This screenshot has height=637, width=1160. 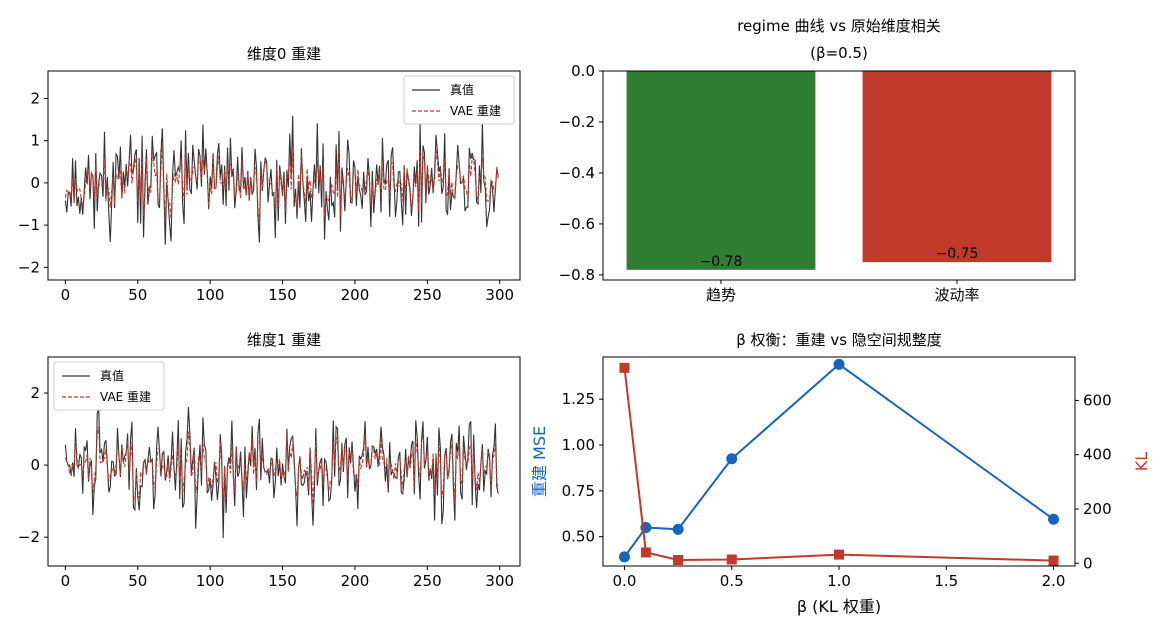 I want to click on bar-volatility, so click(x=957, y=167).